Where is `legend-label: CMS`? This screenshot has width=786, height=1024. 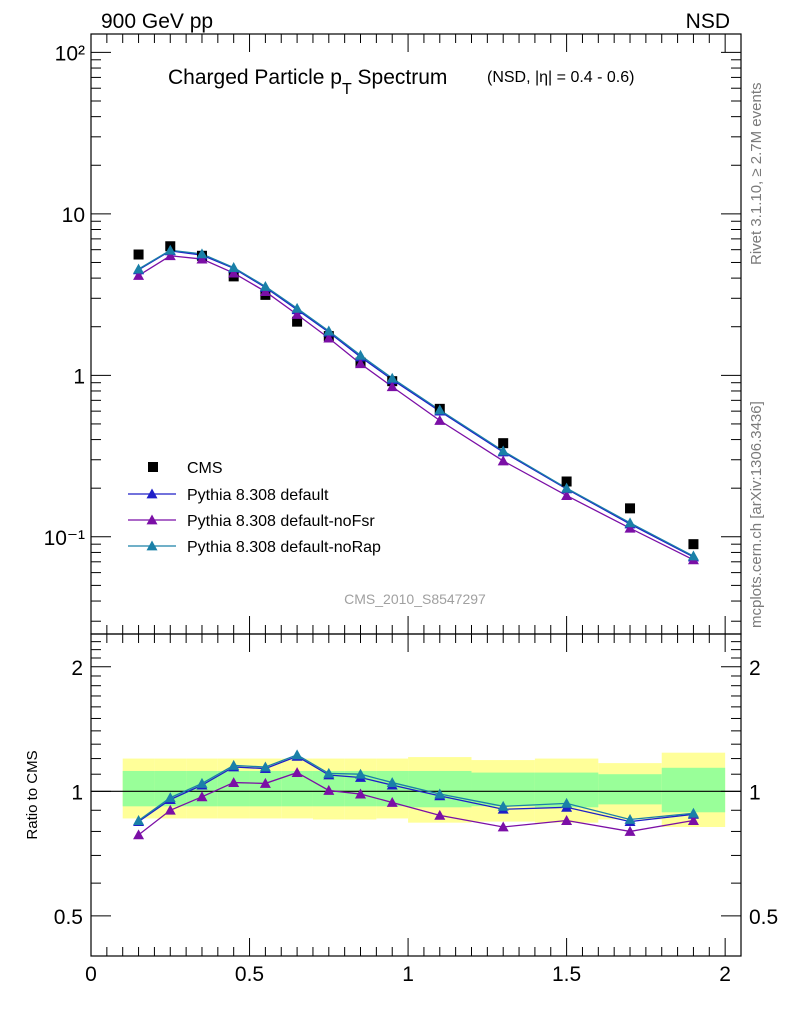 legend-label: CMS is located at coordinates (205, 468).